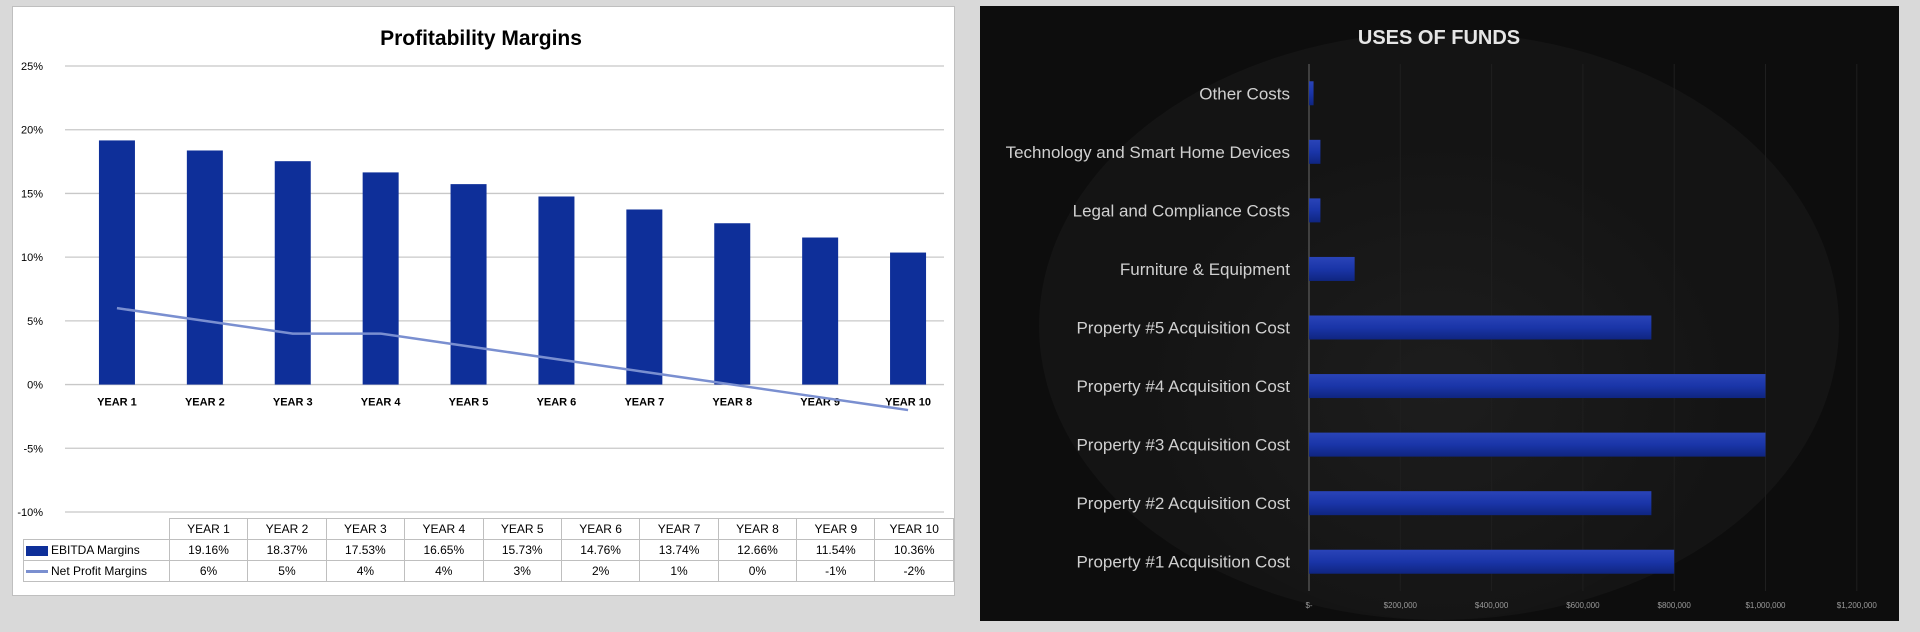 The height and width of the screenshot is (632, 1920). I want to click on category-label: Furniture & Equipment, so click(1205, 269).